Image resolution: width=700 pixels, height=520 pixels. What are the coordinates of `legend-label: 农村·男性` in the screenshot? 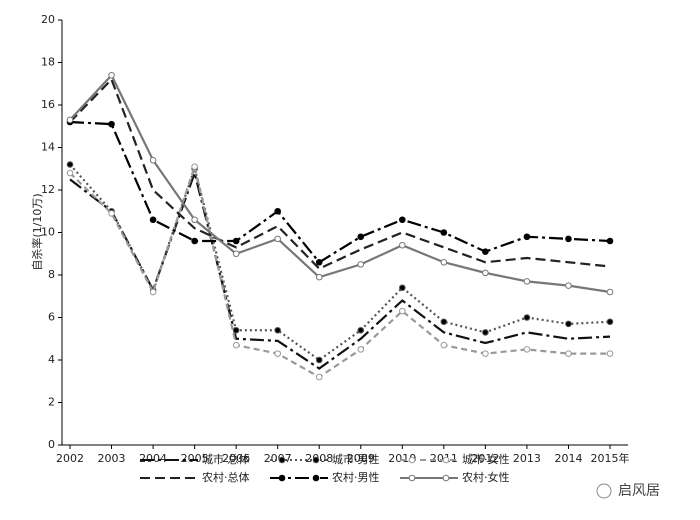 It's located at (356, 477).